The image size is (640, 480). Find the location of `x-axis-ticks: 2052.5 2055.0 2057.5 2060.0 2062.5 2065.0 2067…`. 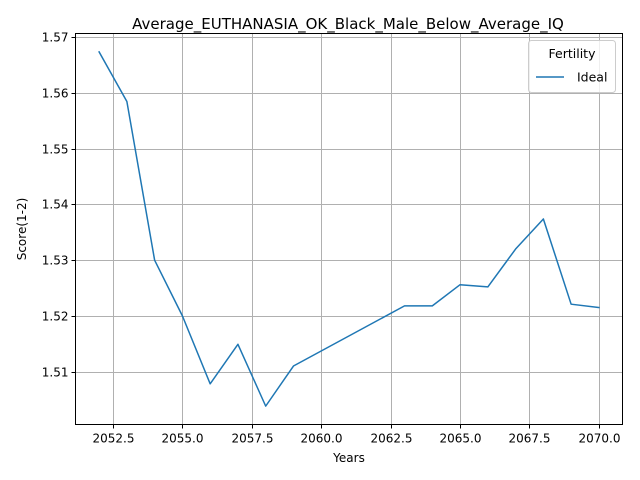

x-axis-ticks: 2052.5 2055.0 2057.5 2060.0 2062.5 2065.0 2067… is located at coordinates (357, 435).